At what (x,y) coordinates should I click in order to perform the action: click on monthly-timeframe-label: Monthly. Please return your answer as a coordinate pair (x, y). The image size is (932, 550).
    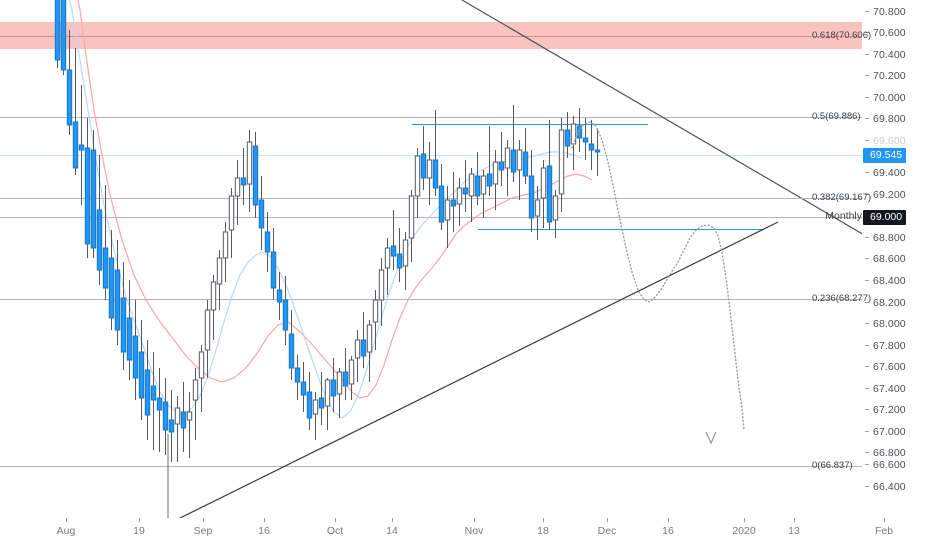
    Looking at the image, I should click on (843, 216).